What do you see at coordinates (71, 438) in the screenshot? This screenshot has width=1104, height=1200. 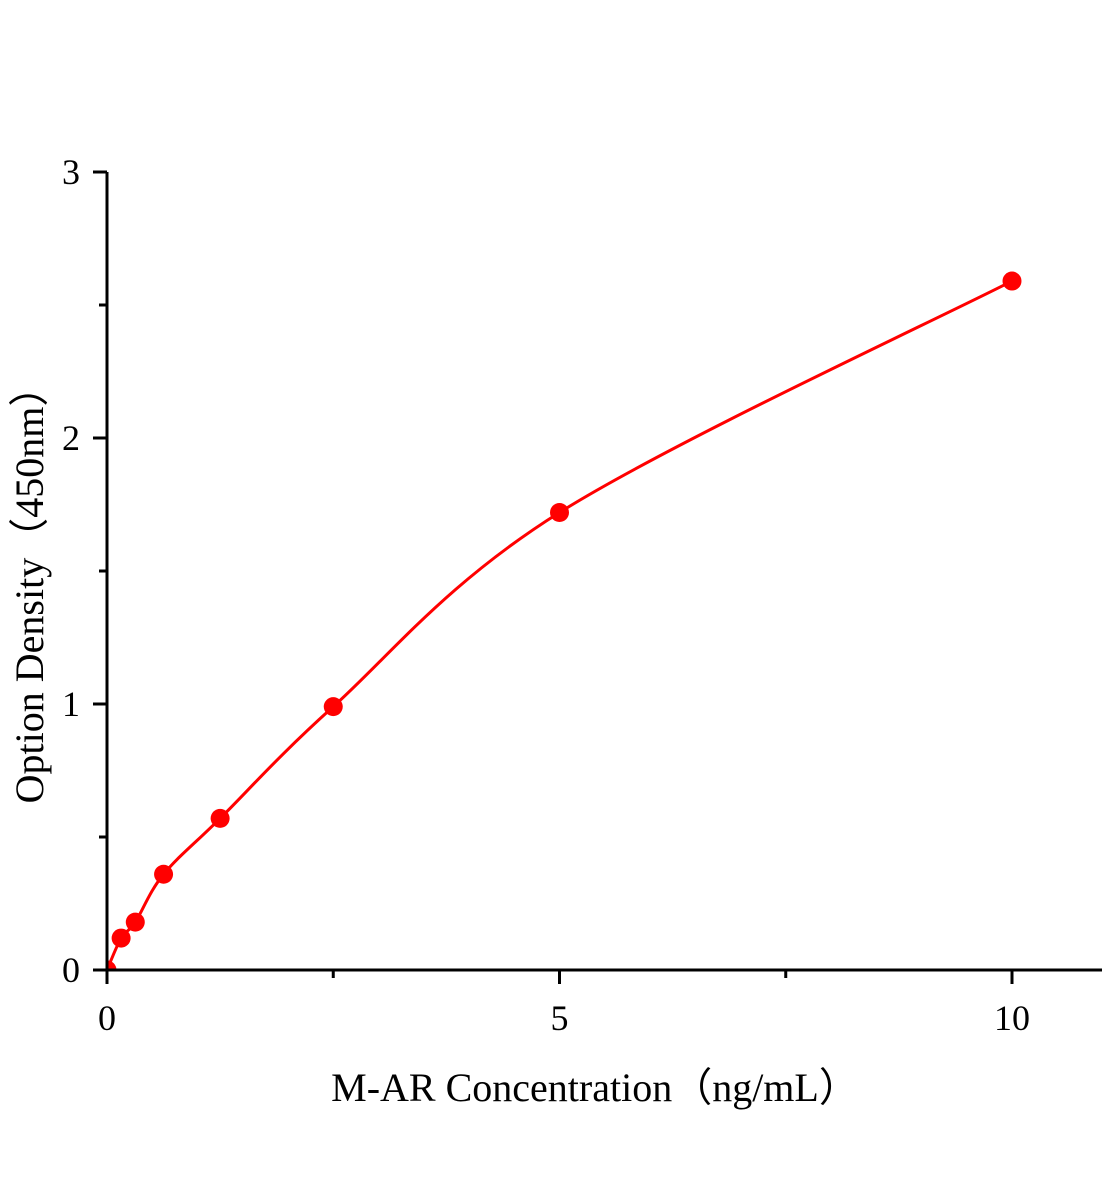 I see `y-tick-label: 2` at bounding box center [71, 438].